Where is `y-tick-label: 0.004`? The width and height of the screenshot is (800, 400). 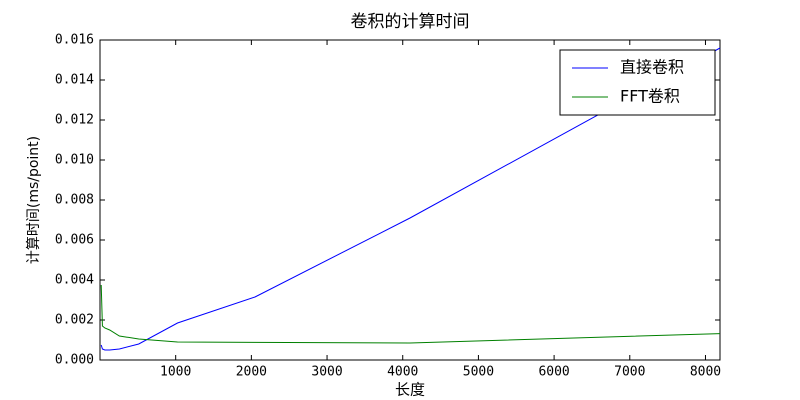 y-tick-label: 0.004 is located at coordinates (74, 280).